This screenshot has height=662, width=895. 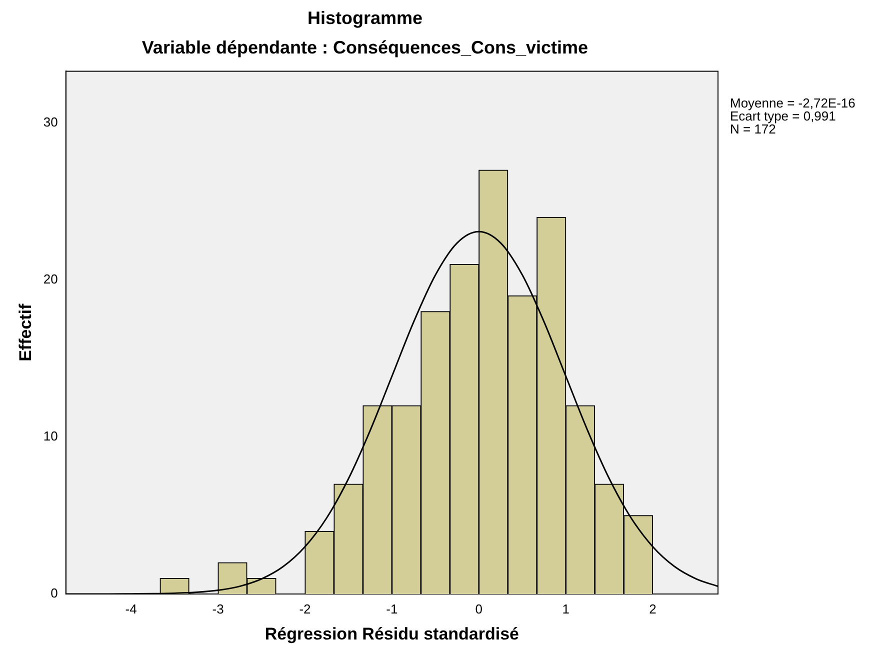 I want to click on x-tick-label: -3, so click(x=218, y=608).